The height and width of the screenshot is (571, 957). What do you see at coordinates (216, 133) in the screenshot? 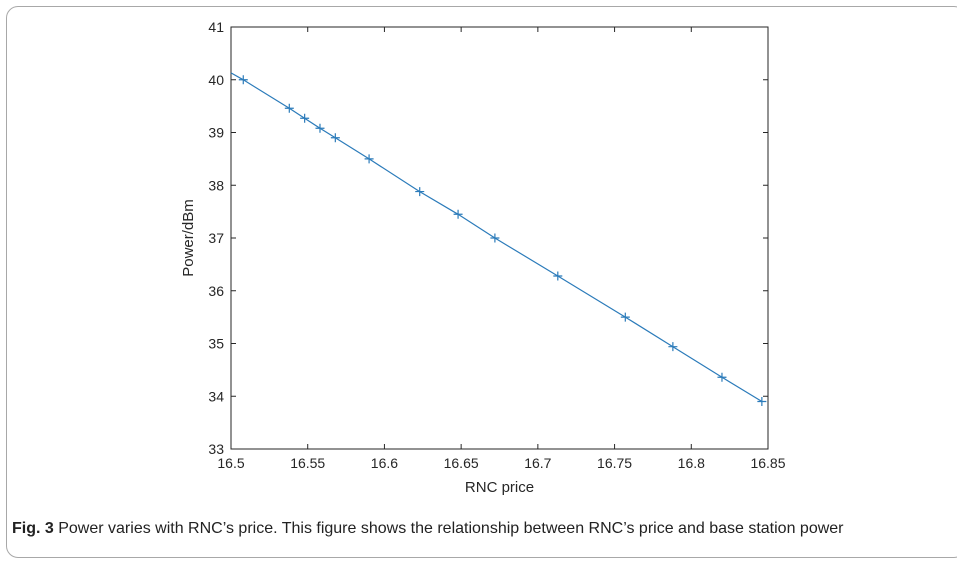
I see `y-tick-label: 39` at bounding box center [216, 133].